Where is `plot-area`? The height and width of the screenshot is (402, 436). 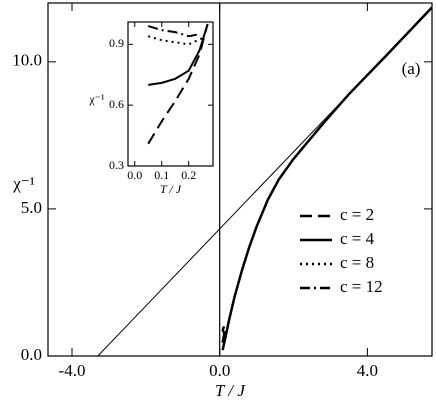
plot-area is located at coordinates (170, 94).